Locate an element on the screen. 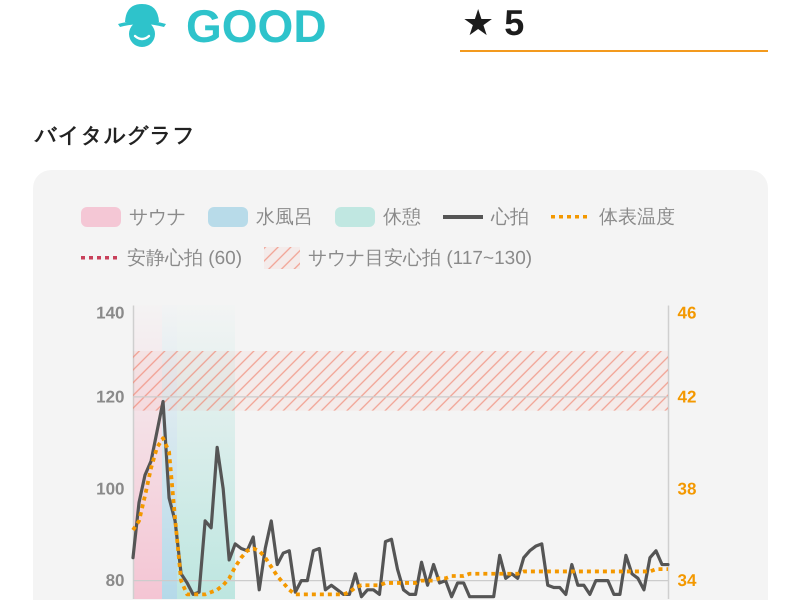 This screenshot has width=800, height=600. y-tick-label: 140 is located at coordinates (110, 313).